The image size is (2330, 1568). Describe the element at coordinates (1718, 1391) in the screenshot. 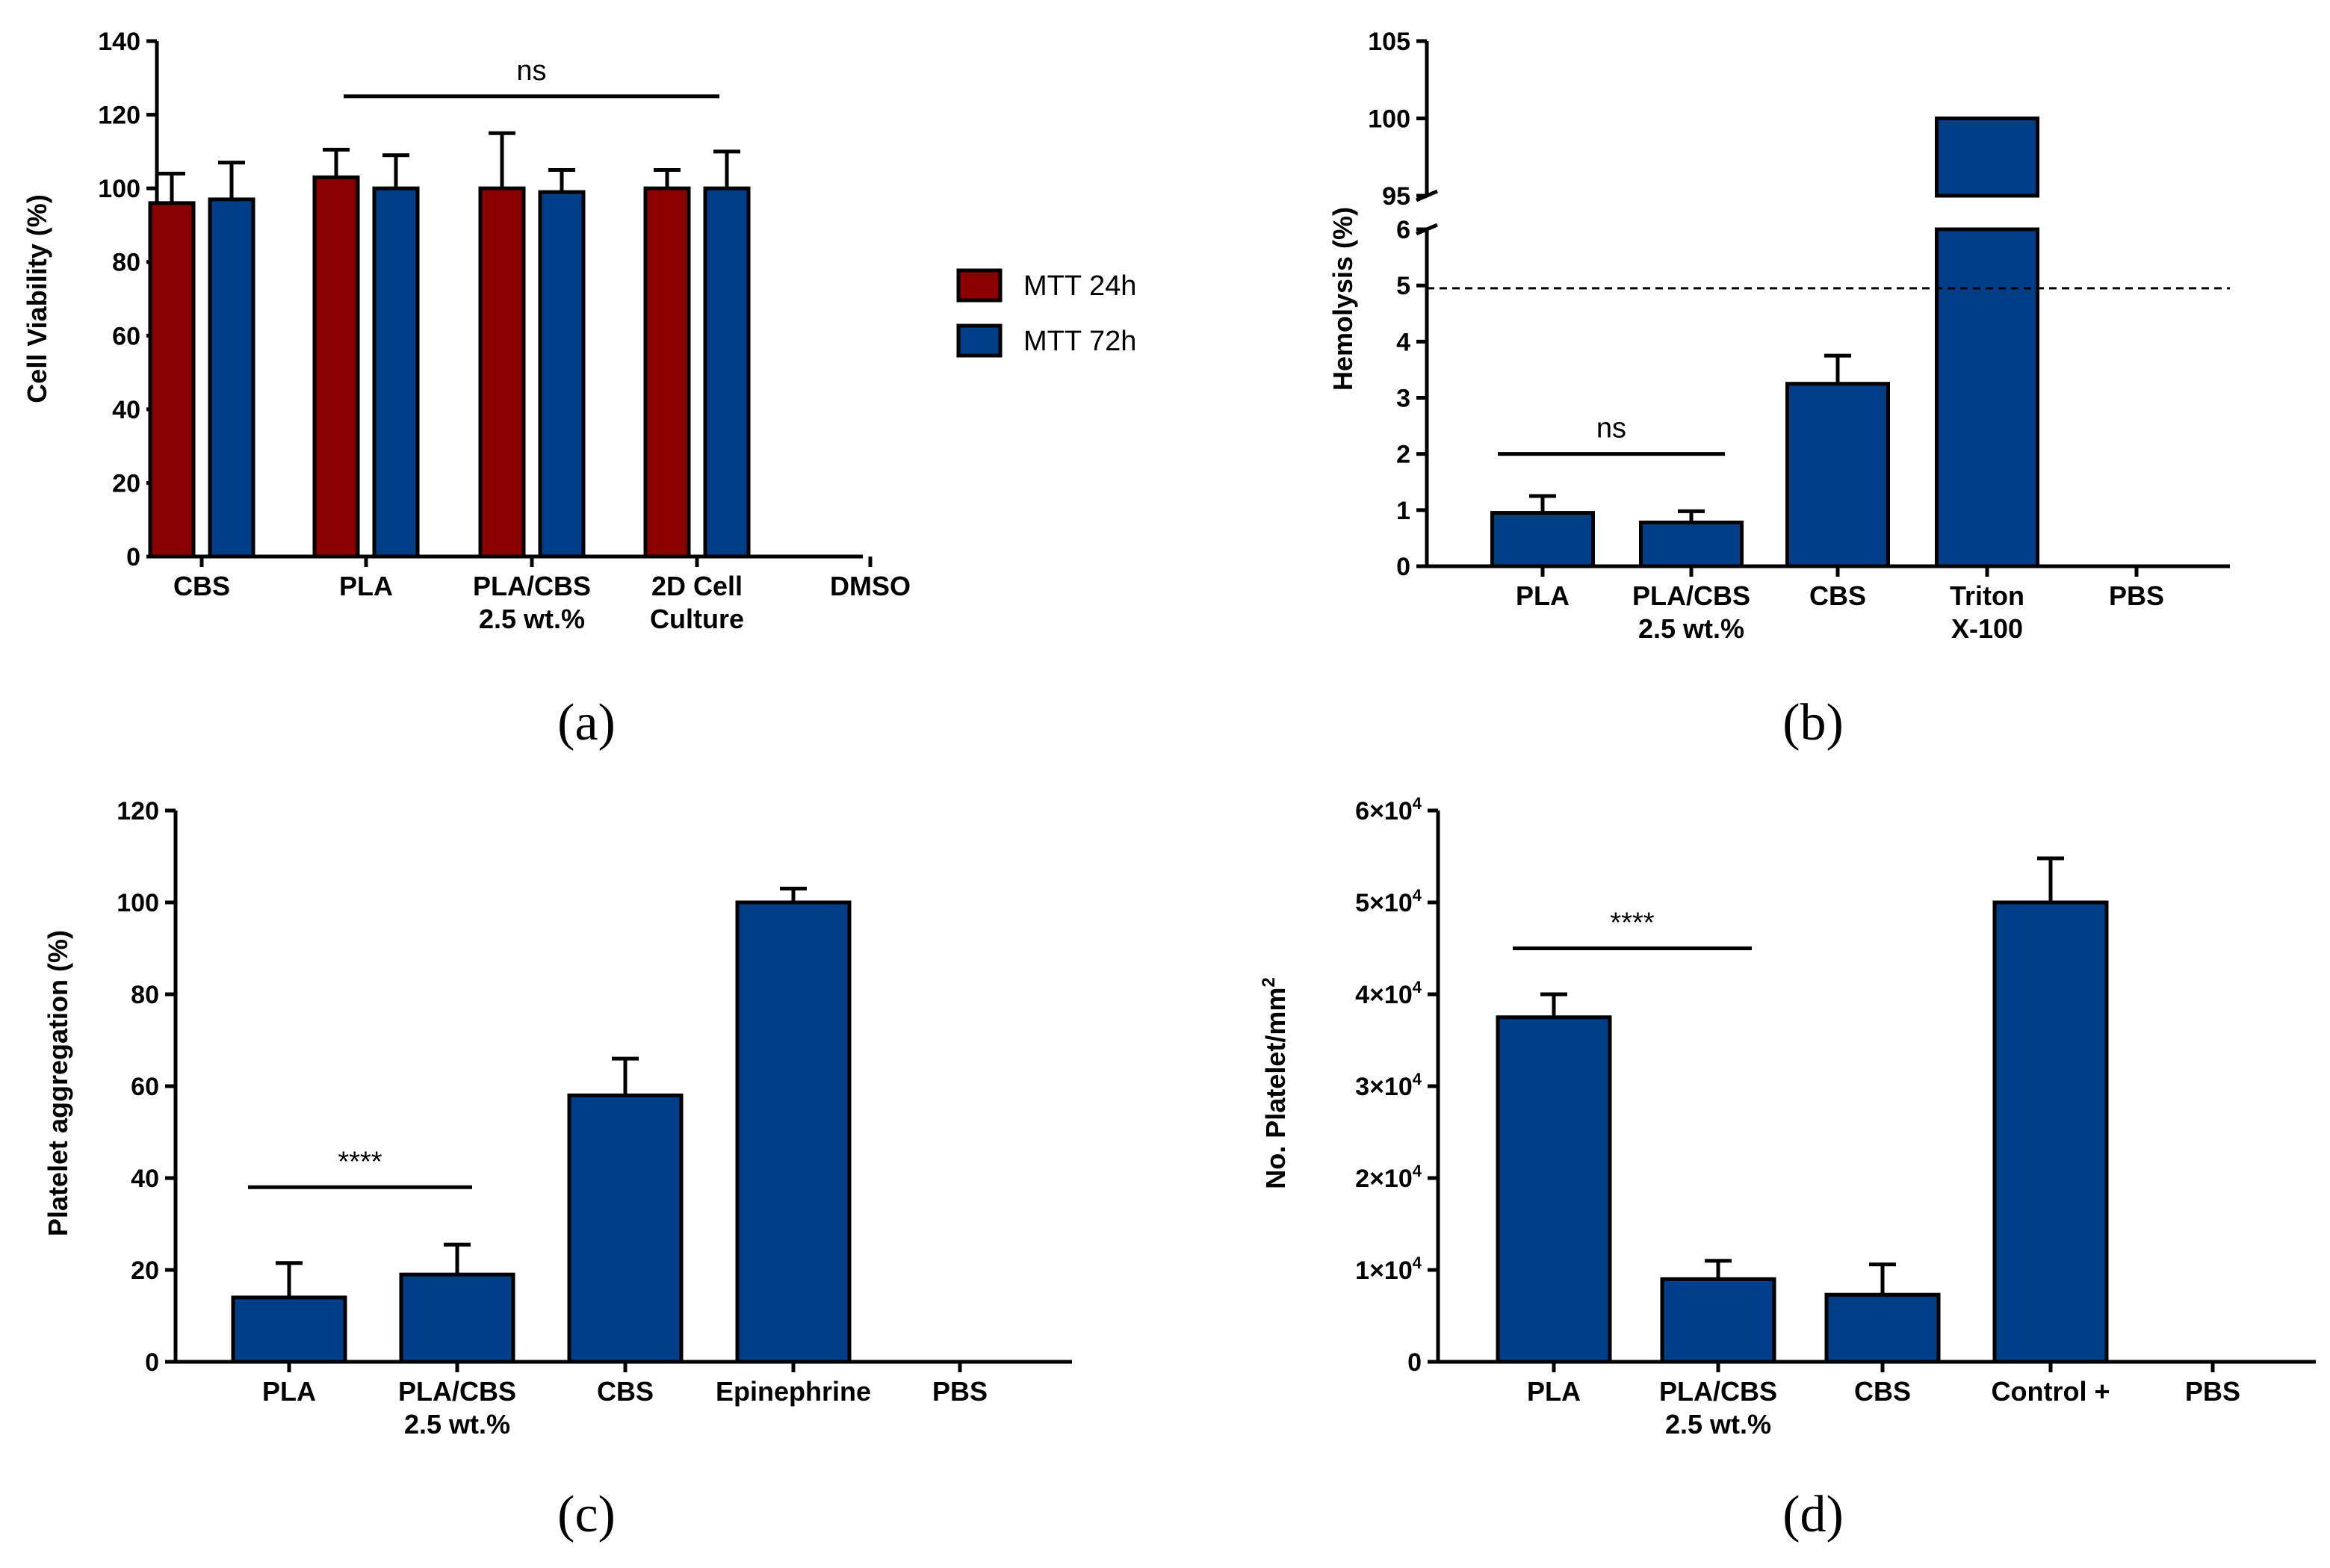

I see `d-x-tick-label: PLA/CBS` at that location.